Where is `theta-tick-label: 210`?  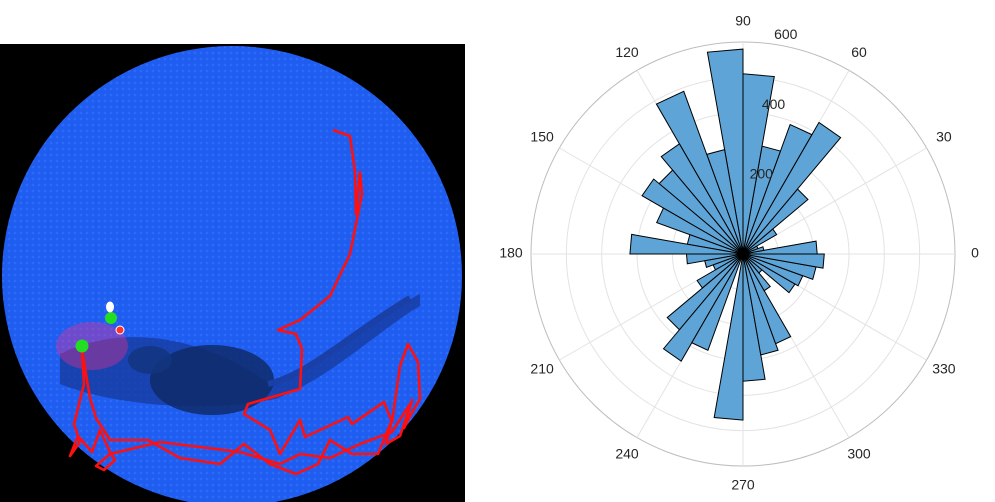 theta-tick-label: 210 is located at coordinates (542, 369).